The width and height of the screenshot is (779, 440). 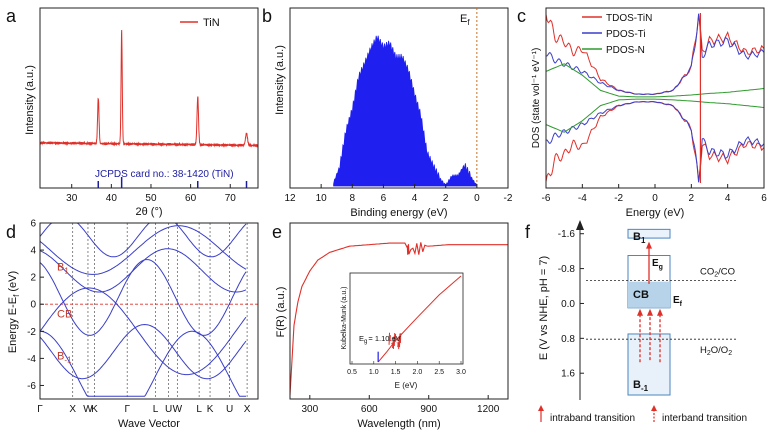 I want to click on y-axis-label-f: E (V vs NHE, pH = 7), so click(x=544, y=308).